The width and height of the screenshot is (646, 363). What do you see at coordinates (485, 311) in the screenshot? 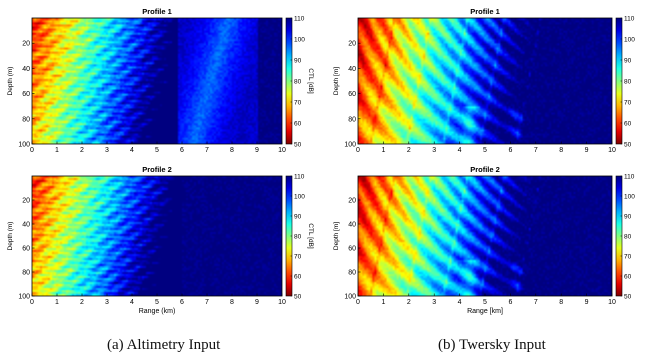
I see `x-axis-label: Range [km]` at bounding box center [485, 311].